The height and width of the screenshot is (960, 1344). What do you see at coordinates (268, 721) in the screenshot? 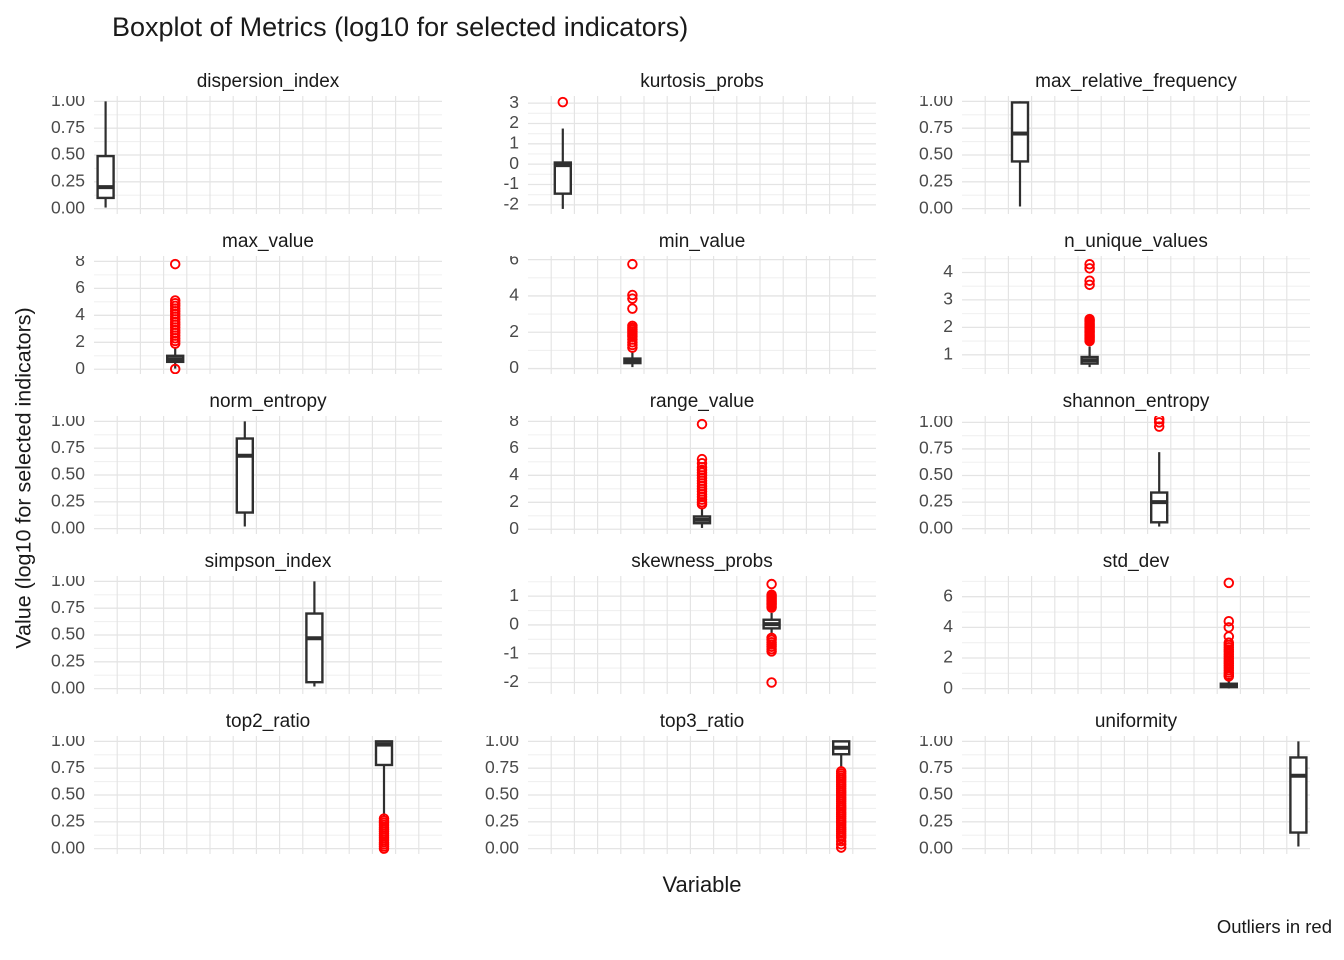
I see `facet-title: top2_ratio` at bounding box center [268, 721].